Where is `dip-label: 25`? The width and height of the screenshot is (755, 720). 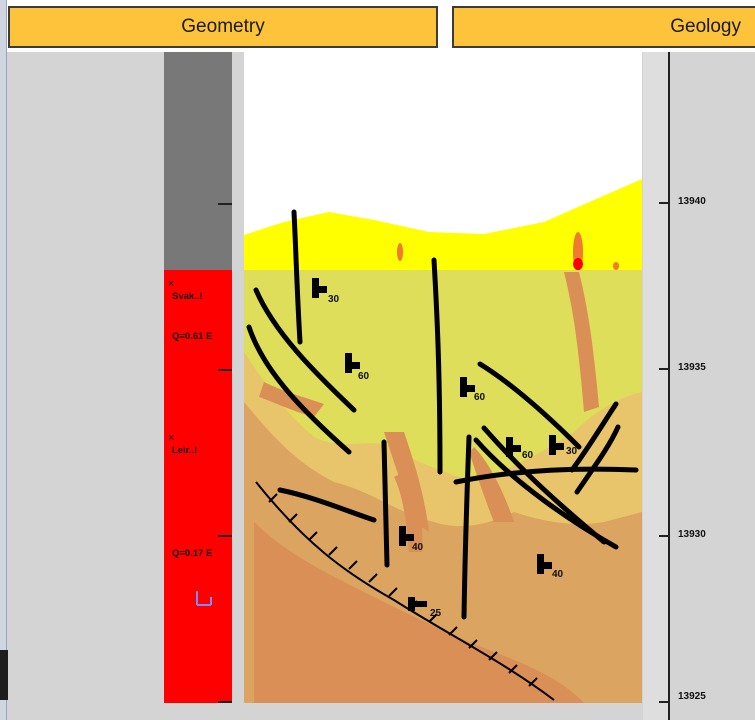 dip-label: 25 is located at coordinates (436, 613).